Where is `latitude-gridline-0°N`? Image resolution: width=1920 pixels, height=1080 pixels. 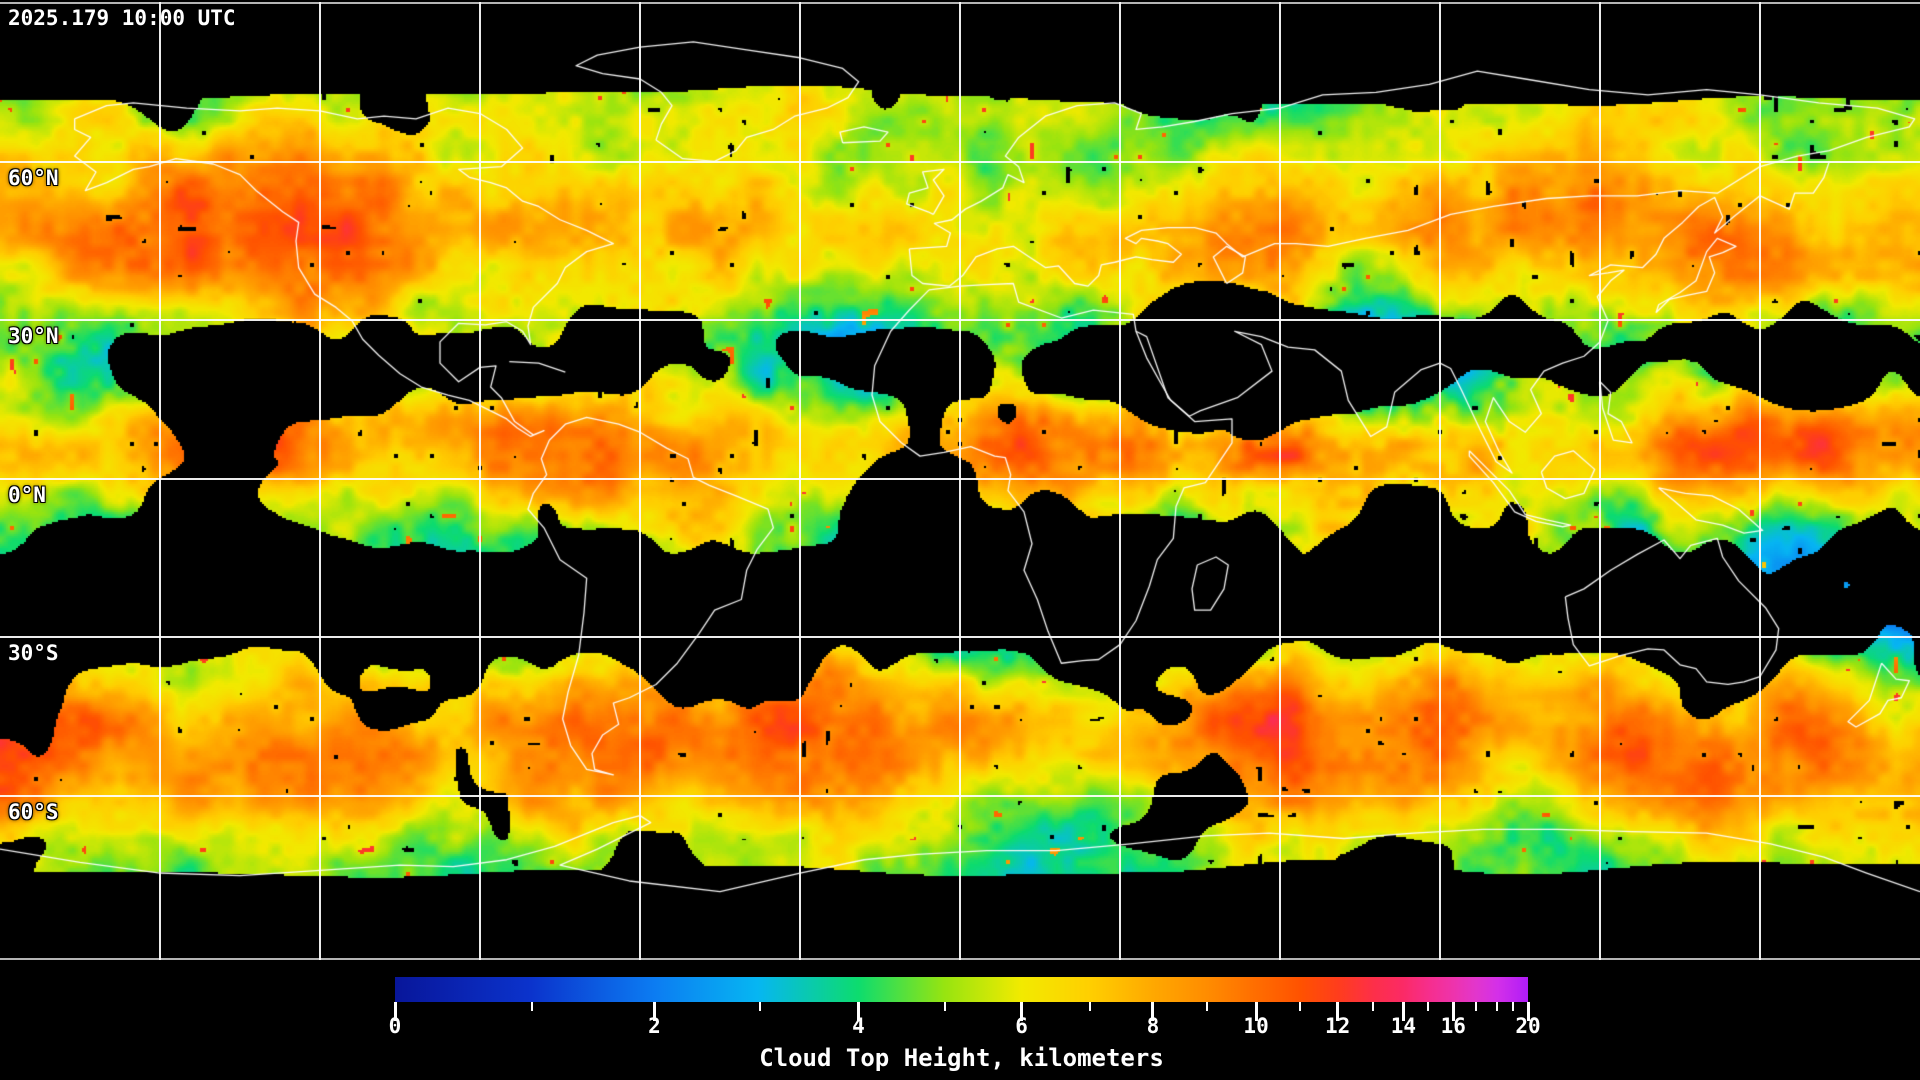 latitude-gridline-0°N is located at coordinates (960, 479).